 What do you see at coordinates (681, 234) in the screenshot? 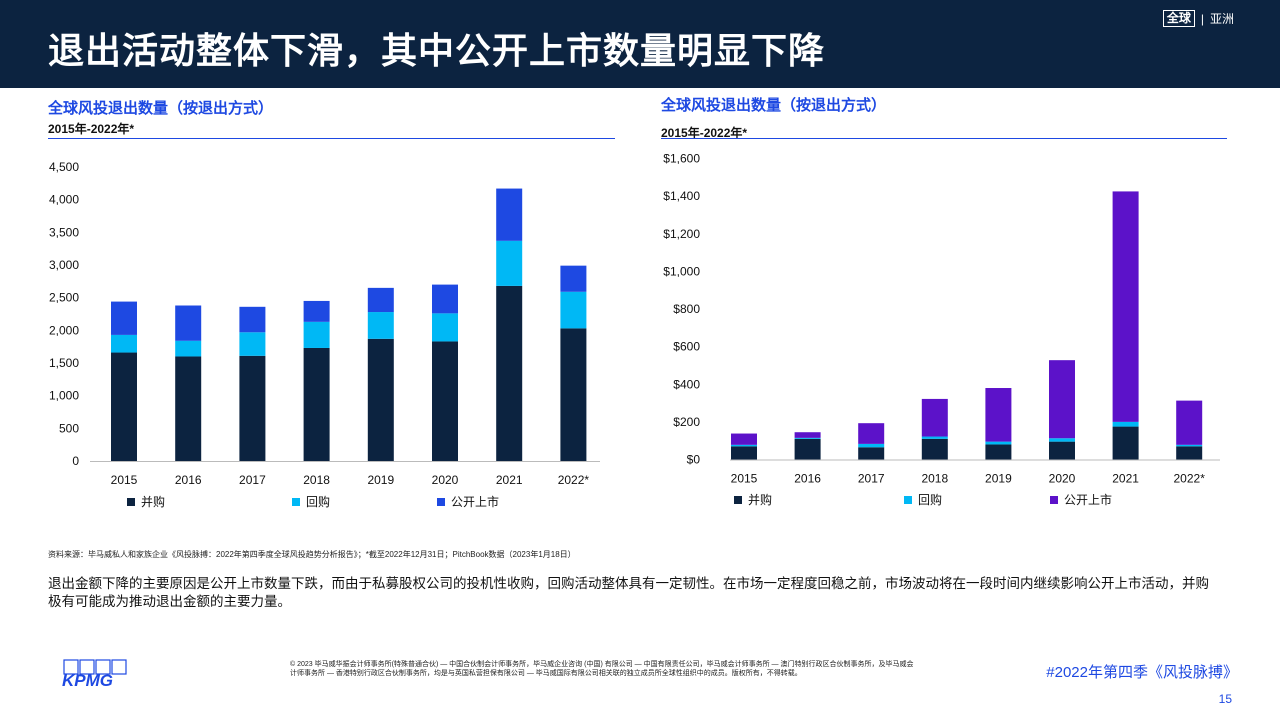
I see `y-tick-label: $1,200` at bounding box center [681, 234].